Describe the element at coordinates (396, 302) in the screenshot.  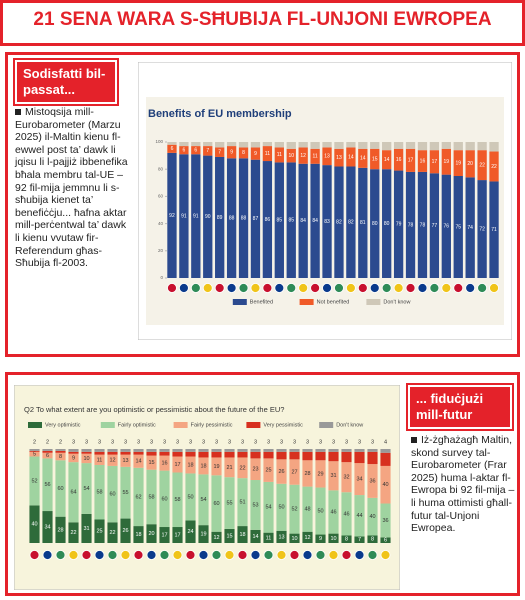
I see `legend-label: Don't know` at that location.